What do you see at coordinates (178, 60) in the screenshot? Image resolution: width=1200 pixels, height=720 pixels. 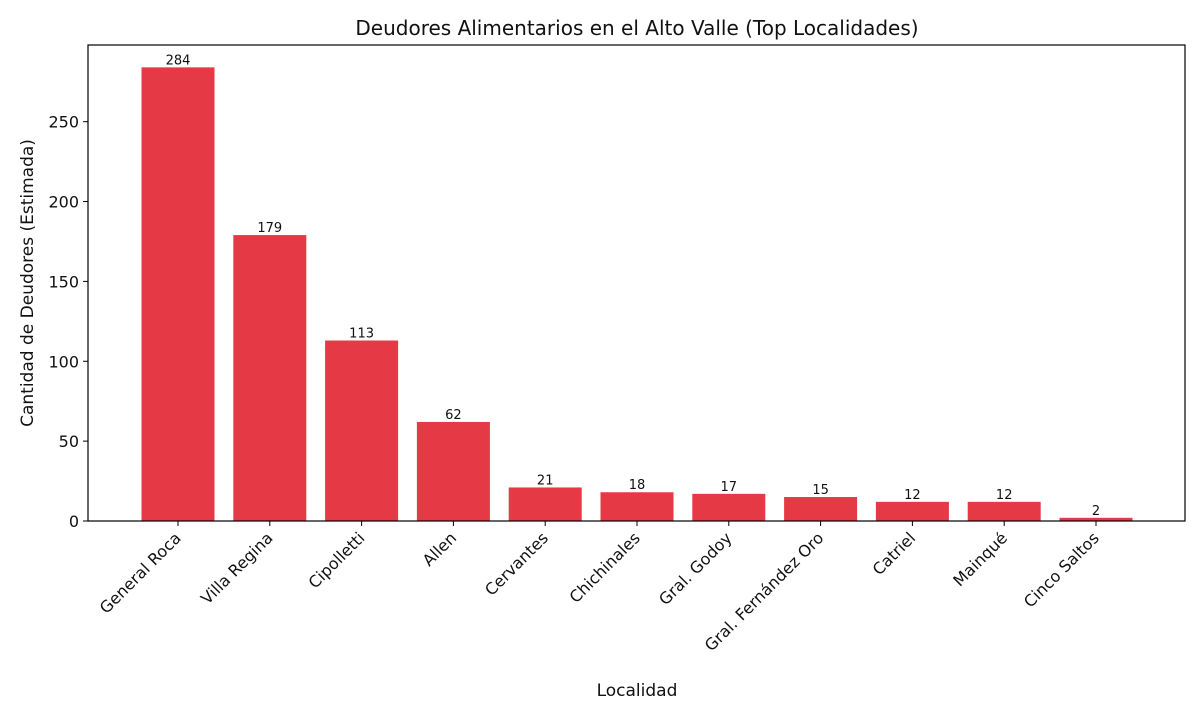 I see `data-label-0: 284` at bounding box center [178, 60].